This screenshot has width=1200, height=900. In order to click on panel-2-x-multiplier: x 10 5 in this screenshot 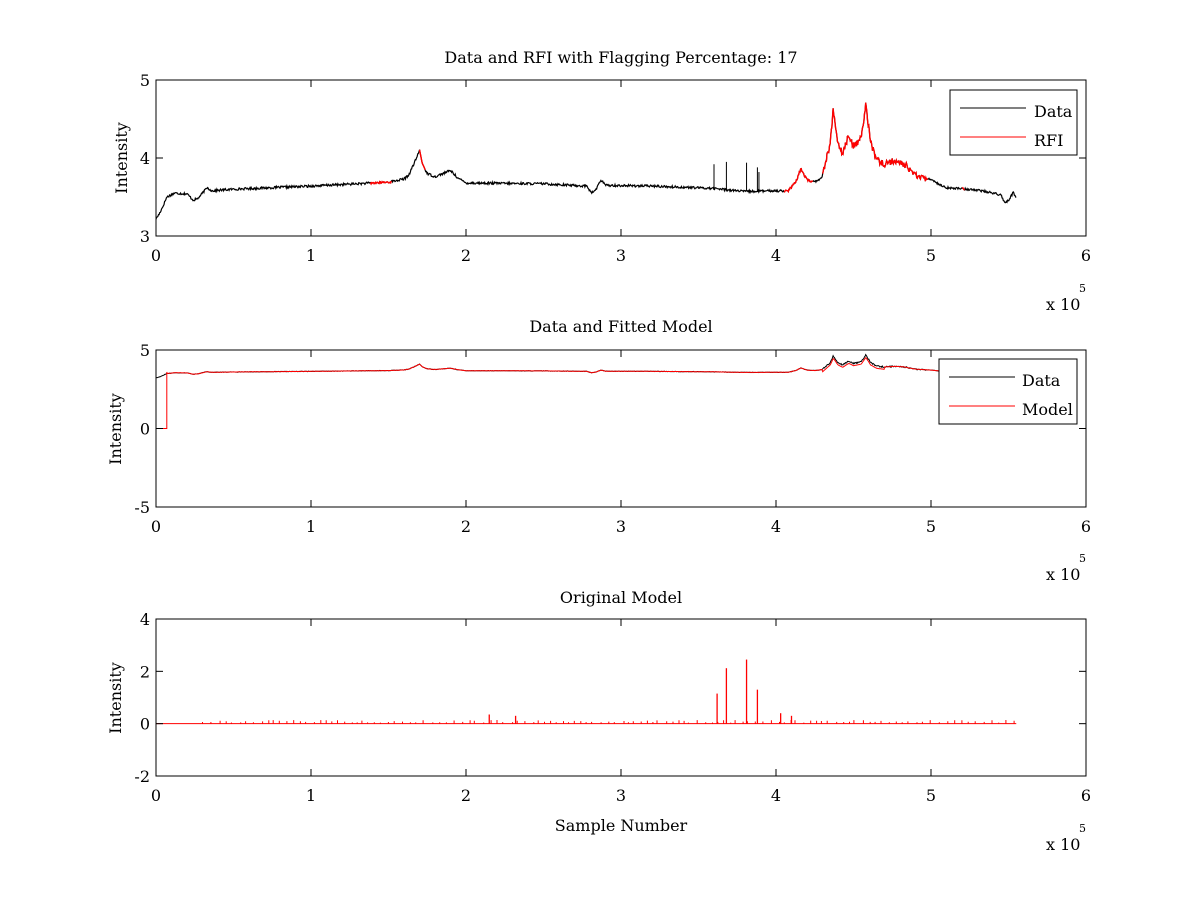, I will do `click(1066, 568)`.